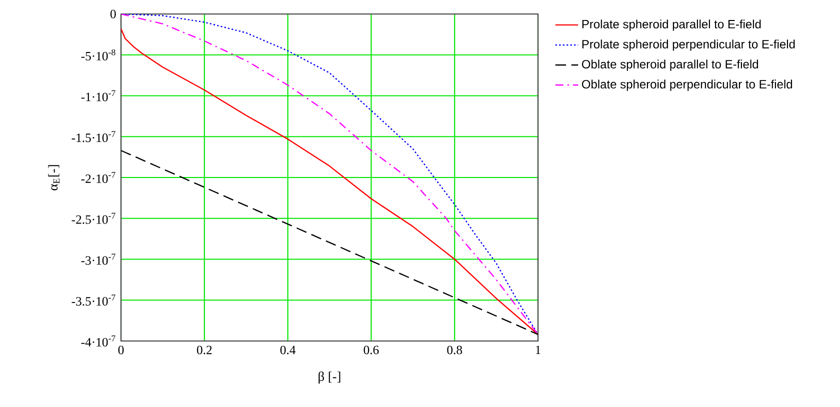 The image size is (840, 407). What do you see at coordinates (98, 54) in the screenshot?
I see `y-tick-label: -5·10$^{-8}$` at bounding box center [98, 54].